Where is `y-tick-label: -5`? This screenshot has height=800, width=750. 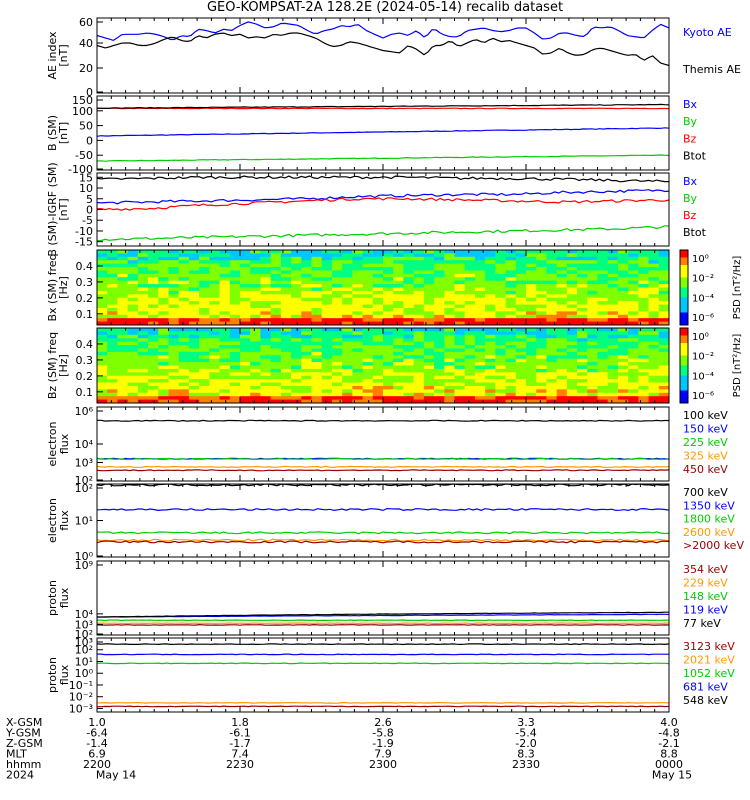 y-tick-label: -5 is located at coordinates (87, 220).